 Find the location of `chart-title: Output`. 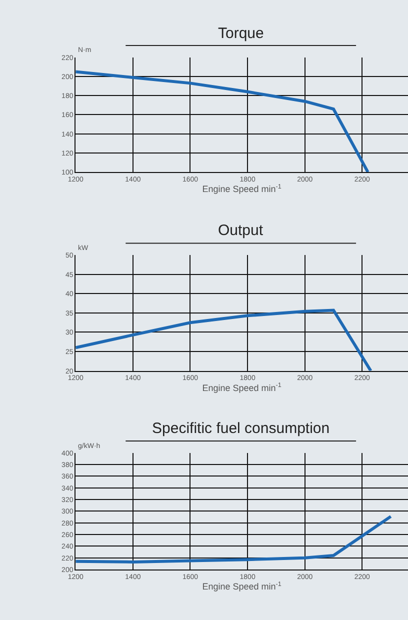

chart-title: Output is located at coordinates (241, 230).